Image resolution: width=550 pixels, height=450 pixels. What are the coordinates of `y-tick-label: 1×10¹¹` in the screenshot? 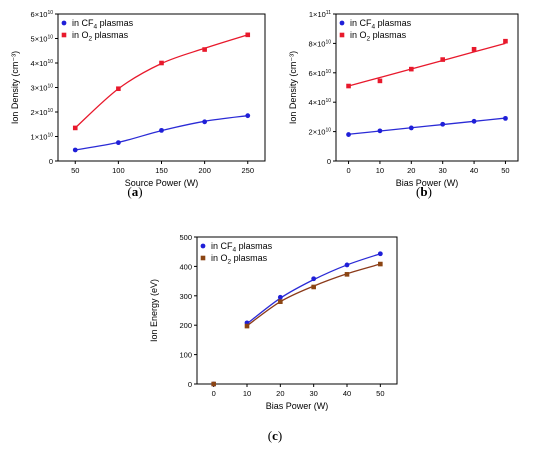 It's located at (320, 14).